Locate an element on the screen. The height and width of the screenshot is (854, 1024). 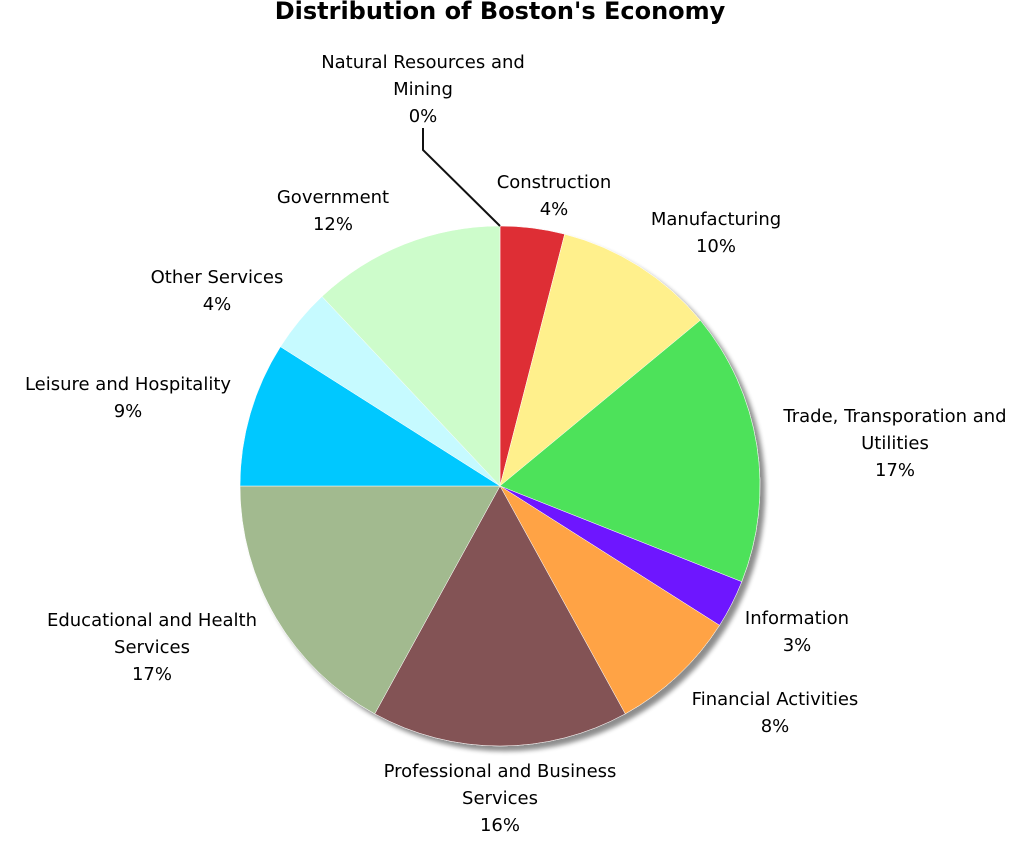
value-label-manufacturing: 10% is located at coordinates (716, 246).